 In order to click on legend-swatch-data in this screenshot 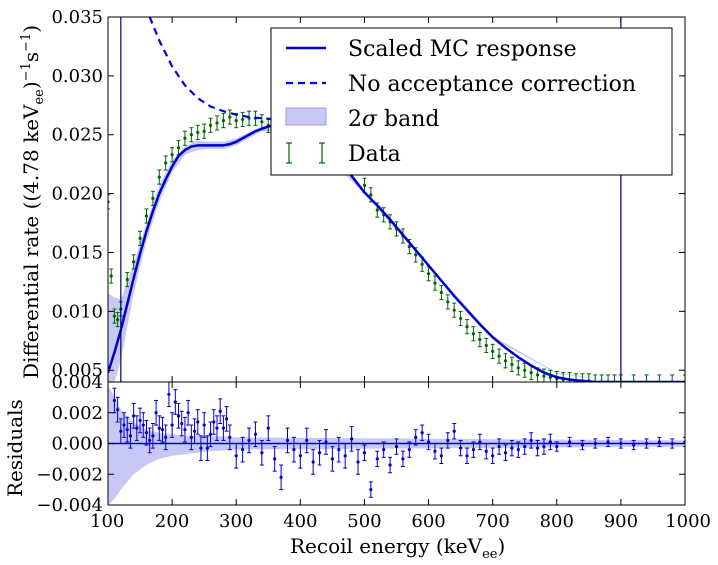, I will do `click(305, 153)`.